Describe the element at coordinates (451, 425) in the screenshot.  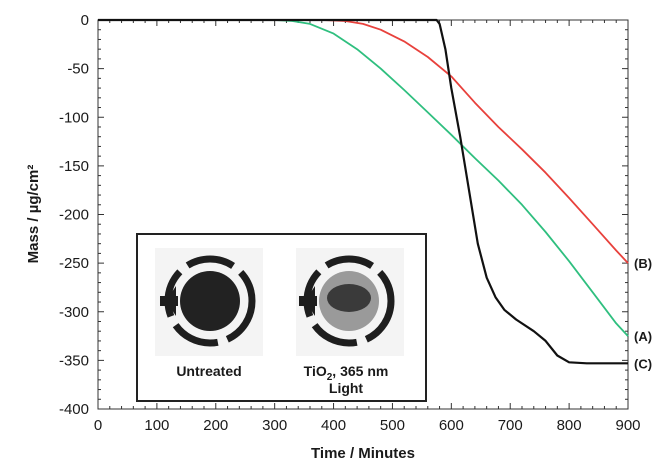
I see `x-tick-label: 600` at that location.